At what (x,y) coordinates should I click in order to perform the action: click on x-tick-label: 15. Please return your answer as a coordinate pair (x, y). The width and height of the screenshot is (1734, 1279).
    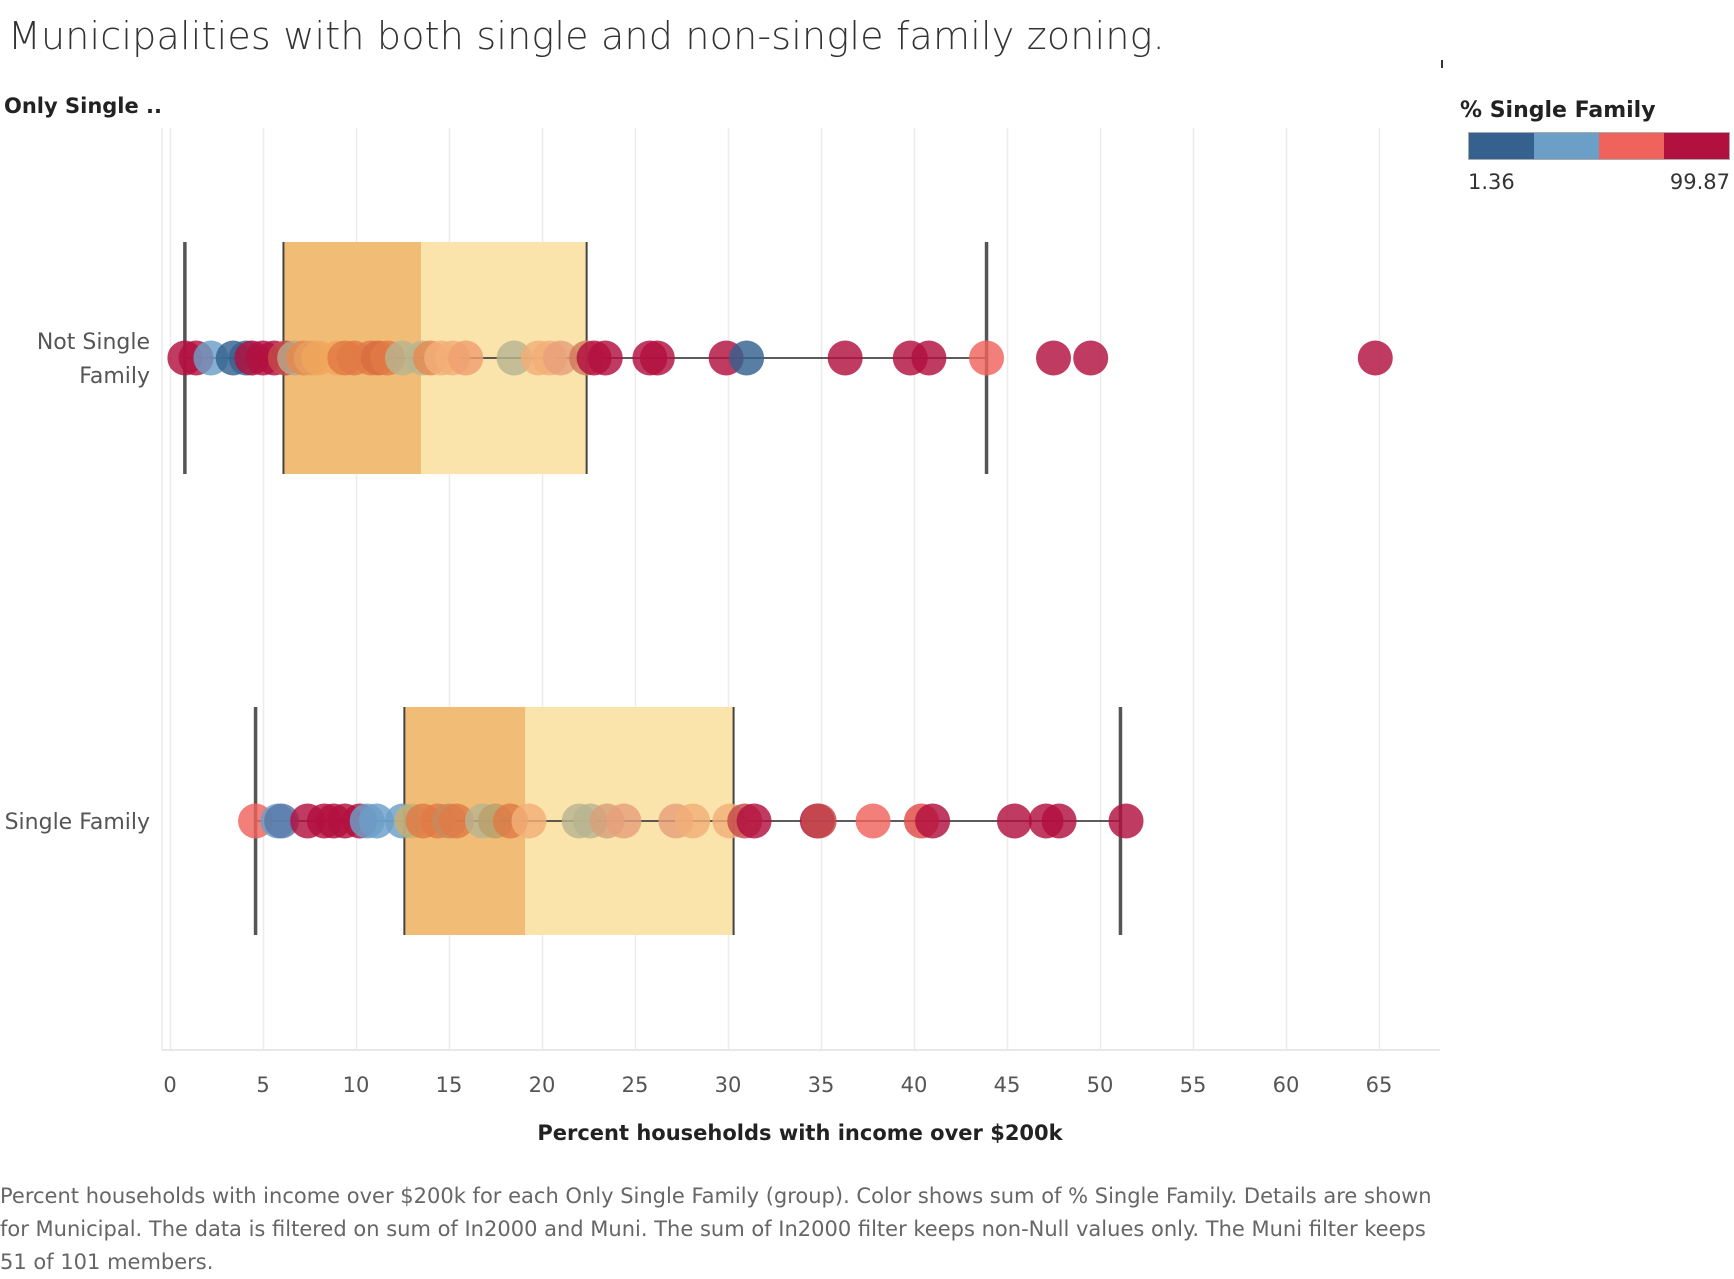
    Looking at the image, I should click on (449, 1085).